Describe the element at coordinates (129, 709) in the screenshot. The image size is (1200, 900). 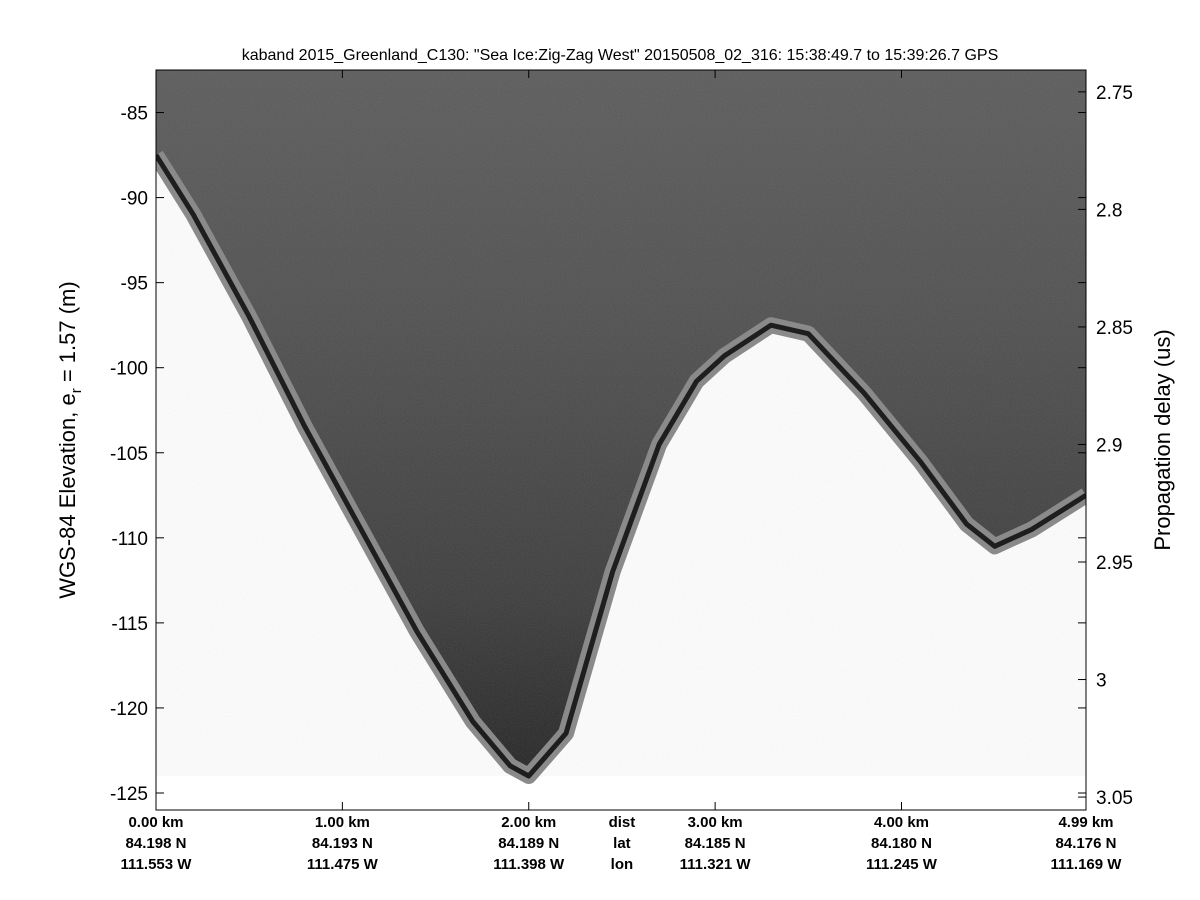
I see `left-tick-label: -120` at that location.